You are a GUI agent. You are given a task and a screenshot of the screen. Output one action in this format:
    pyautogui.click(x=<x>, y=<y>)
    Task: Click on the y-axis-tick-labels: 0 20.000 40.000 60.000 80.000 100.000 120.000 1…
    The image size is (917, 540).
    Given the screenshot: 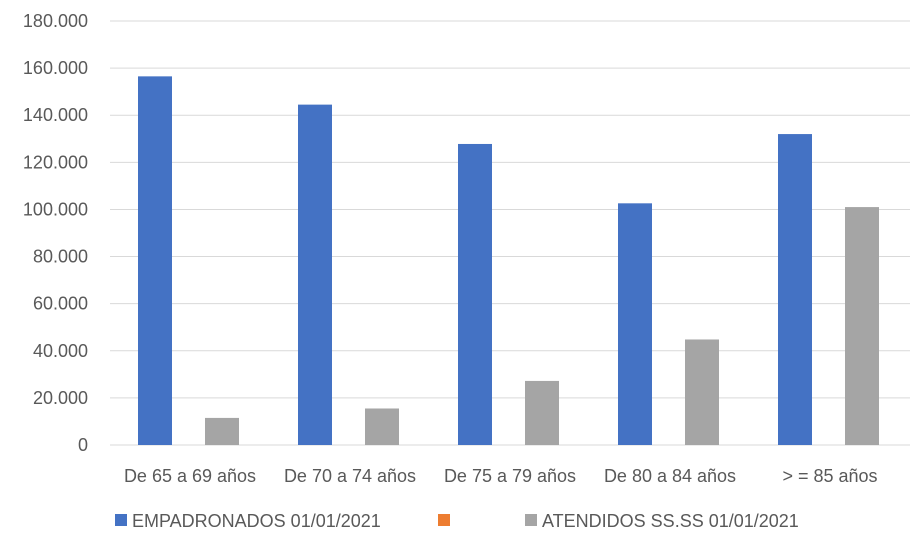 What is the action you would take?
    pyautogui.click(x=55, y=233)
    